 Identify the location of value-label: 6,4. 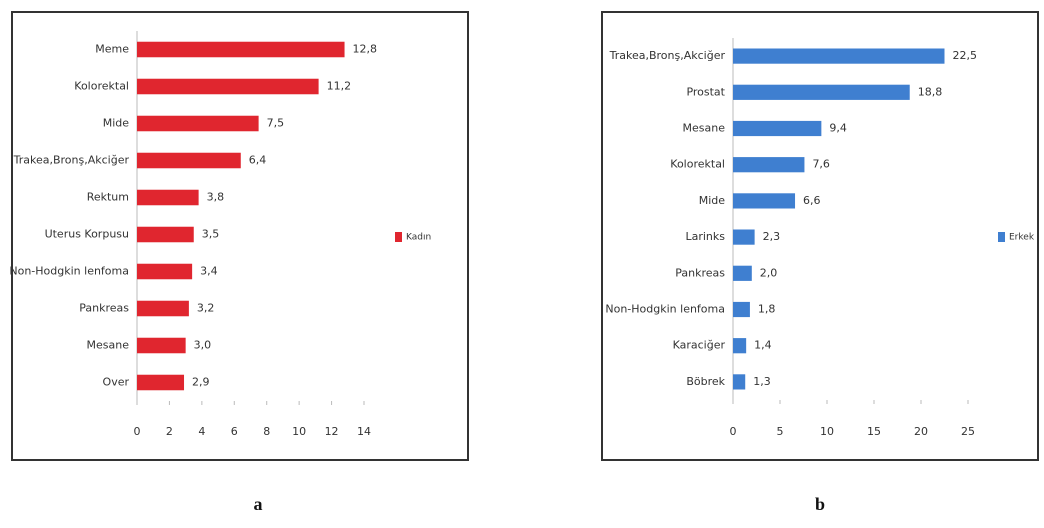
(258, 160).